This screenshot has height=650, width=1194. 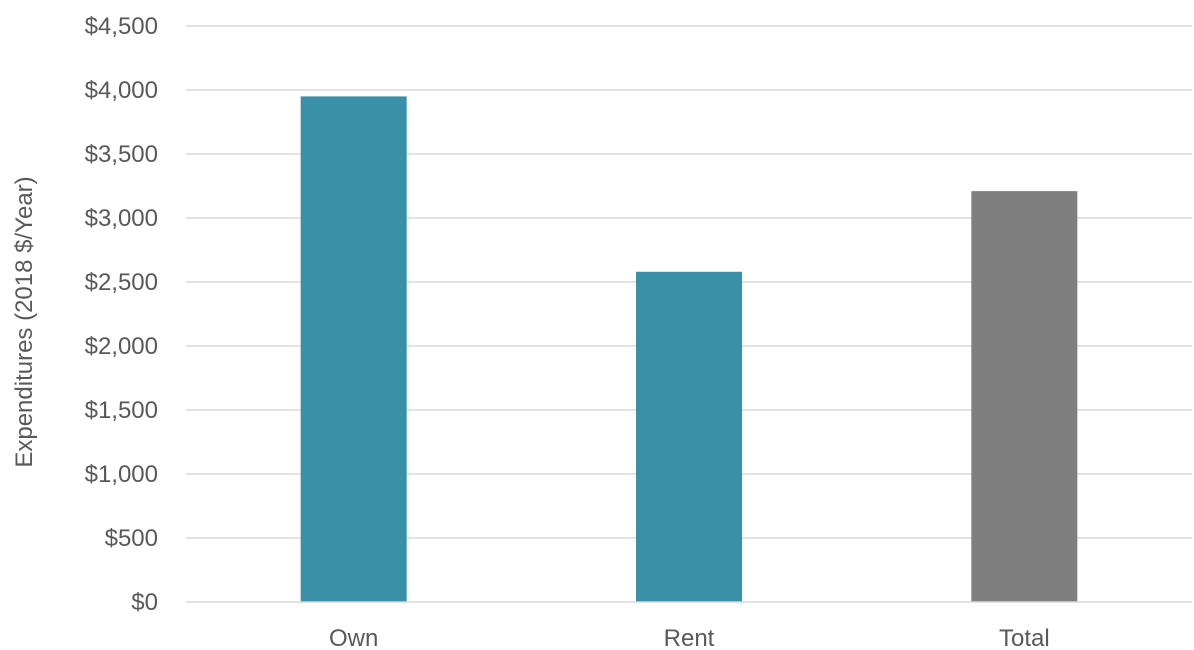 What do you see at coordinates (353, 637) in the screenshot?
I see `x-tick-label-own: Own` at bounding box center [353, 637].